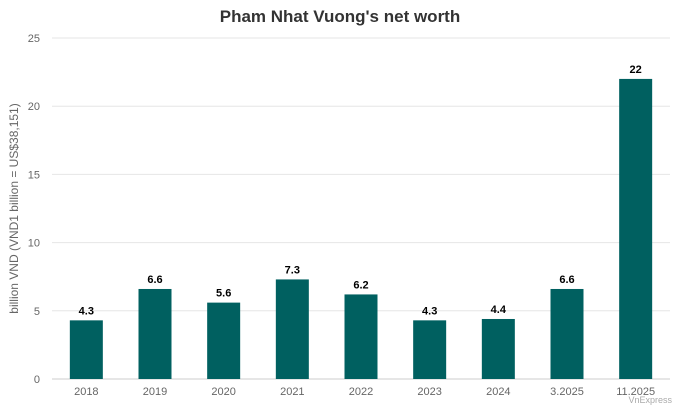 This screenshot has height=408, width=680. I want to click on x-tick-label: 2019, so click(155, 392).